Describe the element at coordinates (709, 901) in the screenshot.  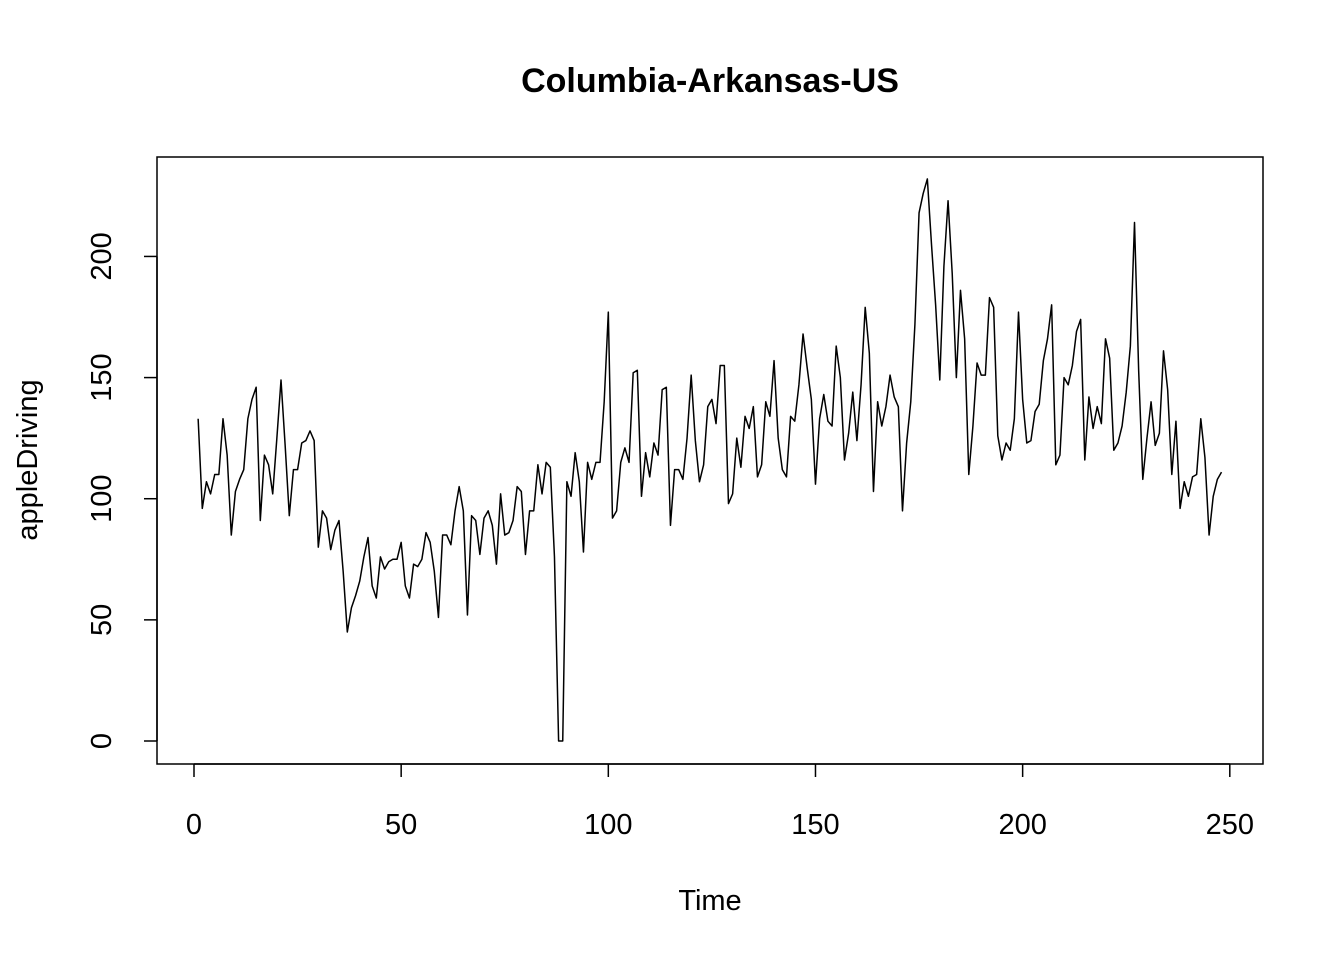
I see `x-axis-label: Time` at that location.